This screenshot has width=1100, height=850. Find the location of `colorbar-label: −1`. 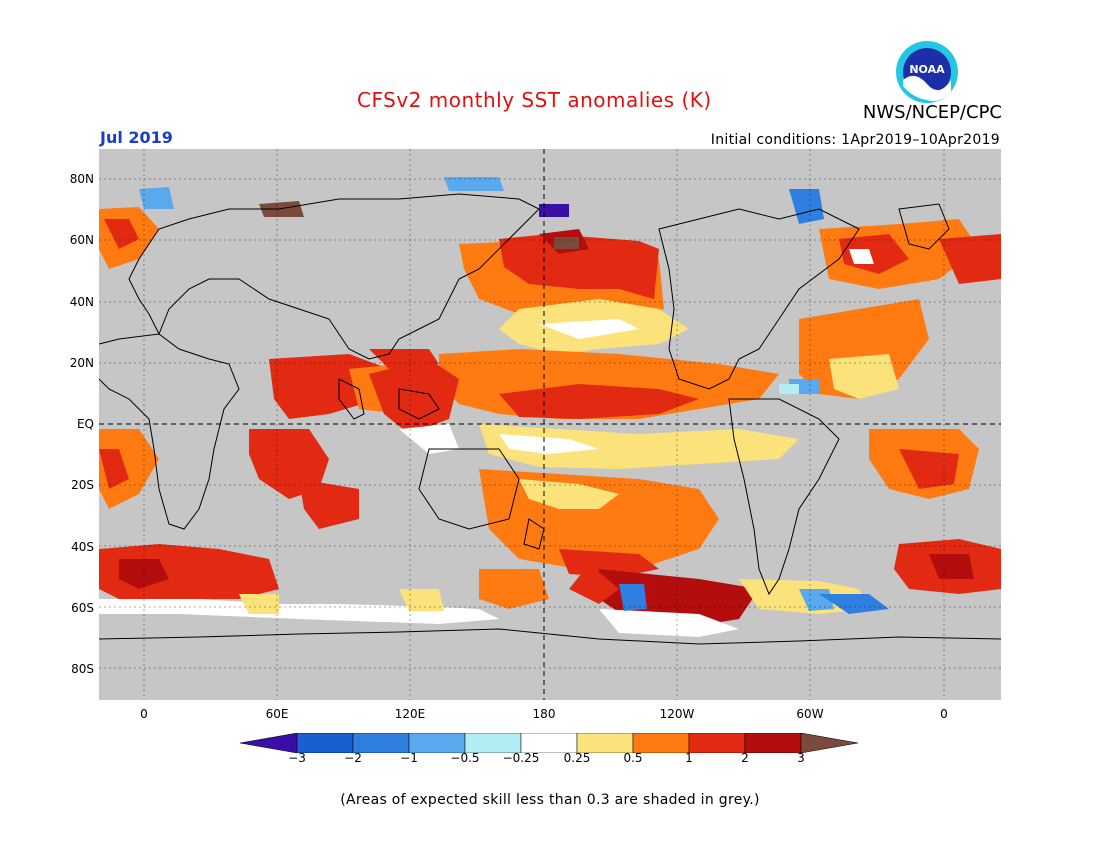

colorbar-label: −1 is located at coordinates (409, 758).